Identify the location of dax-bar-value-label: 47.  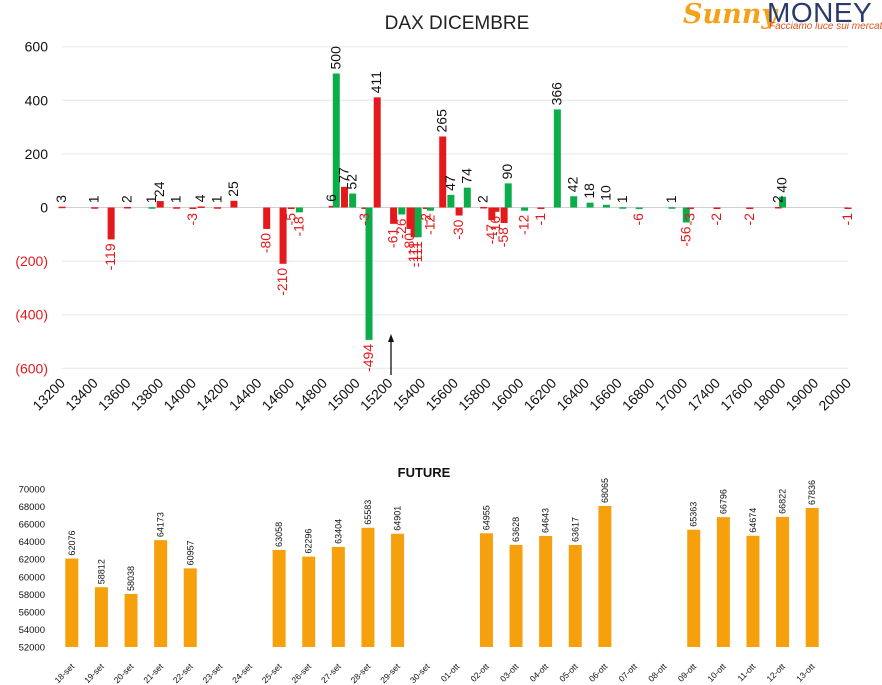
(450, 183).